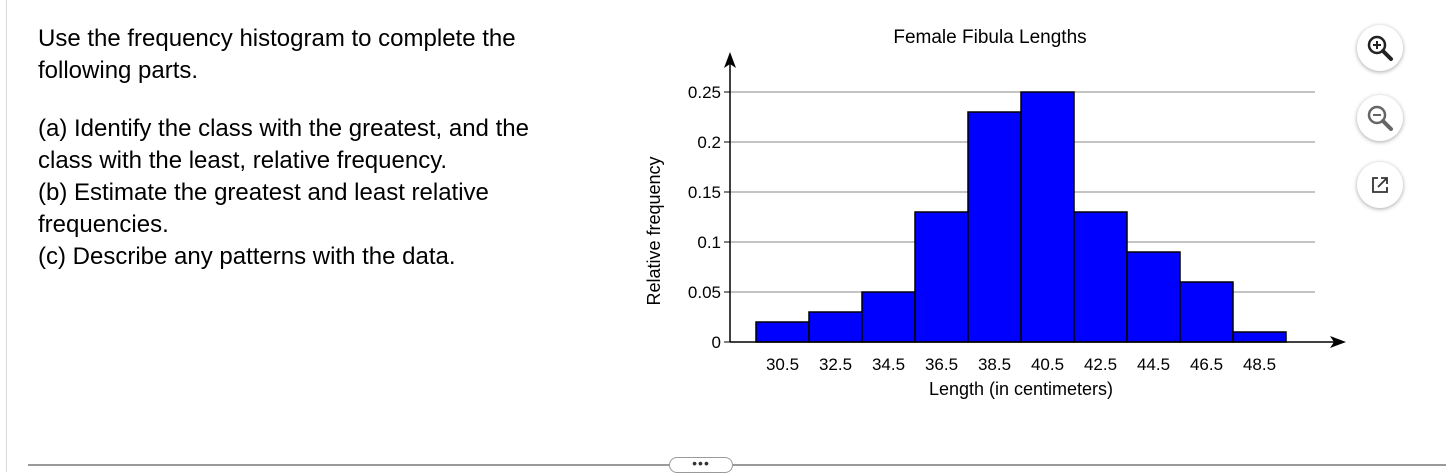 Image resolution: width=1446 pixels, height=473 pixels. I want to click on x-tick-label: 34.5, so click(888, 364).